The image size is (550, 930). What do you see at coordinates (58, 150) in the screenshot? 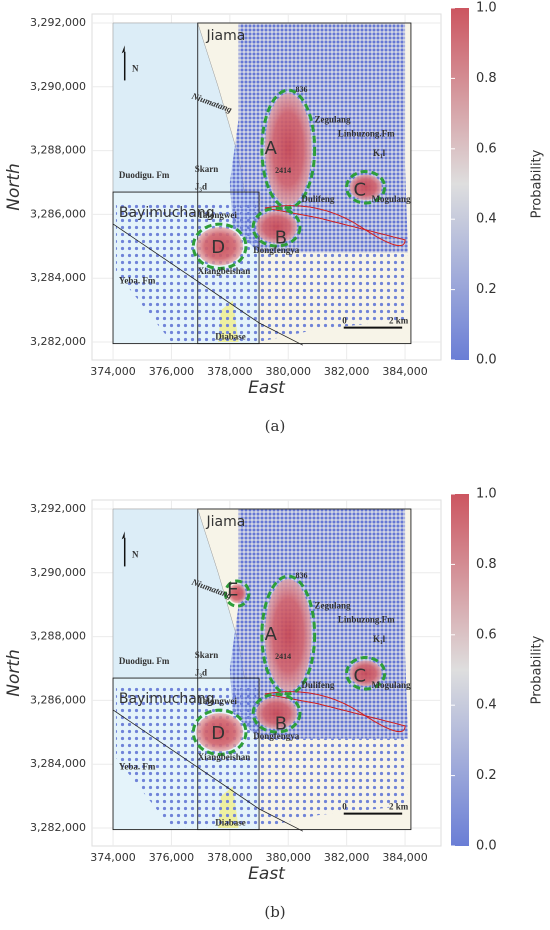
I see `y-tick-label: 3,288,000` at bounding box center [58, 150].